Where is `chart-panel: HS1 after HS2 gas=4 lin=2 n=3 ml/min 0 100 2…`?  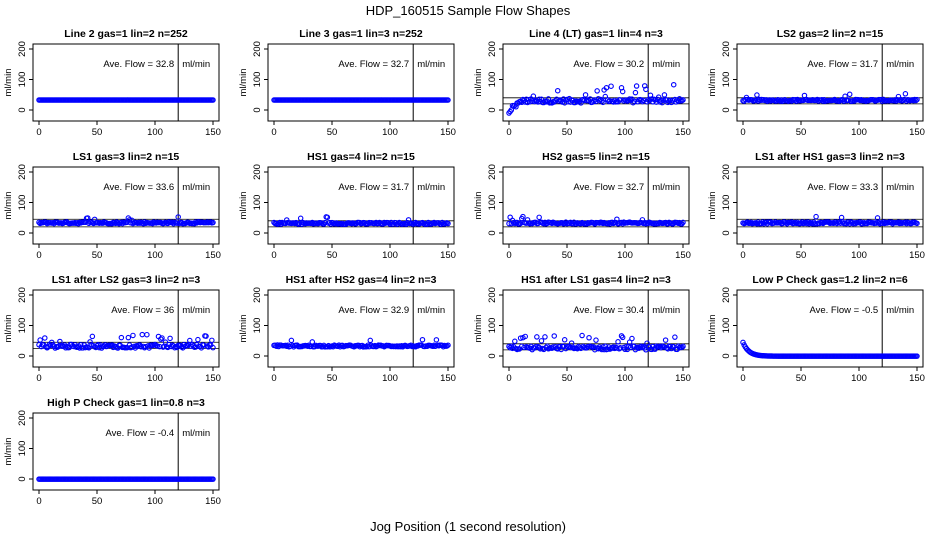 chart-panel: HS1 after HS2 gas=4 lin=2 n=3 ml/min 0 100 2… is located at coordinates (347, 329).